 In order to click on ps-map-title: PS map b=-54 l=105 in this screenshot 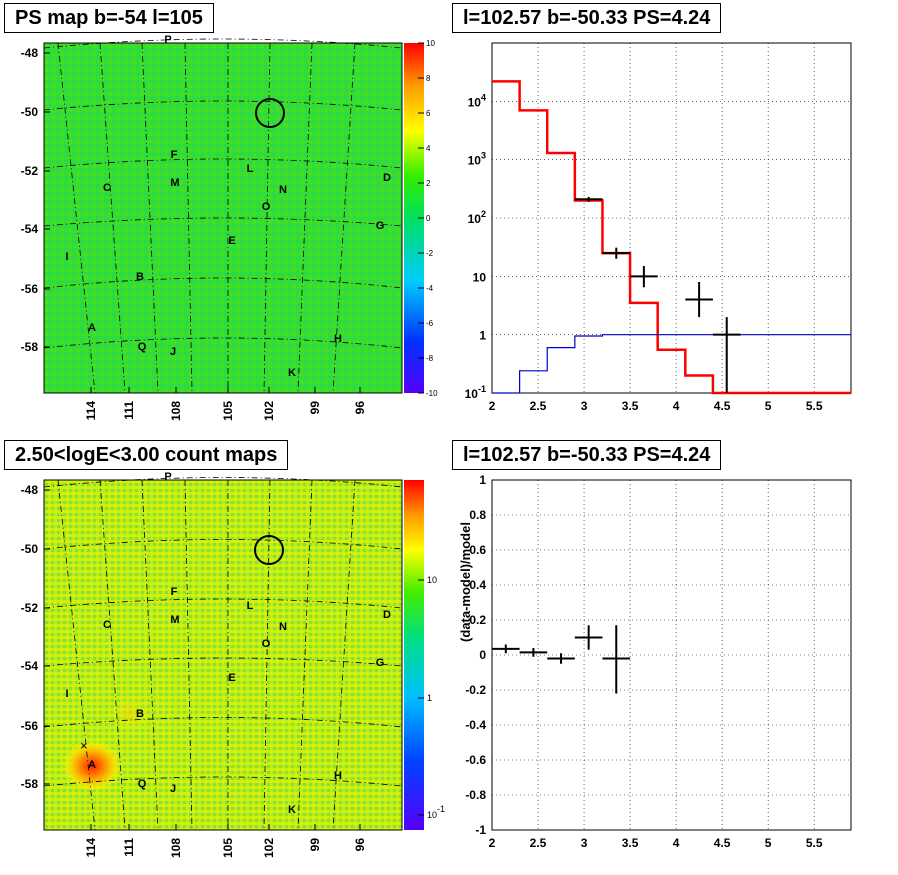, I will do `click(109, 18)`.